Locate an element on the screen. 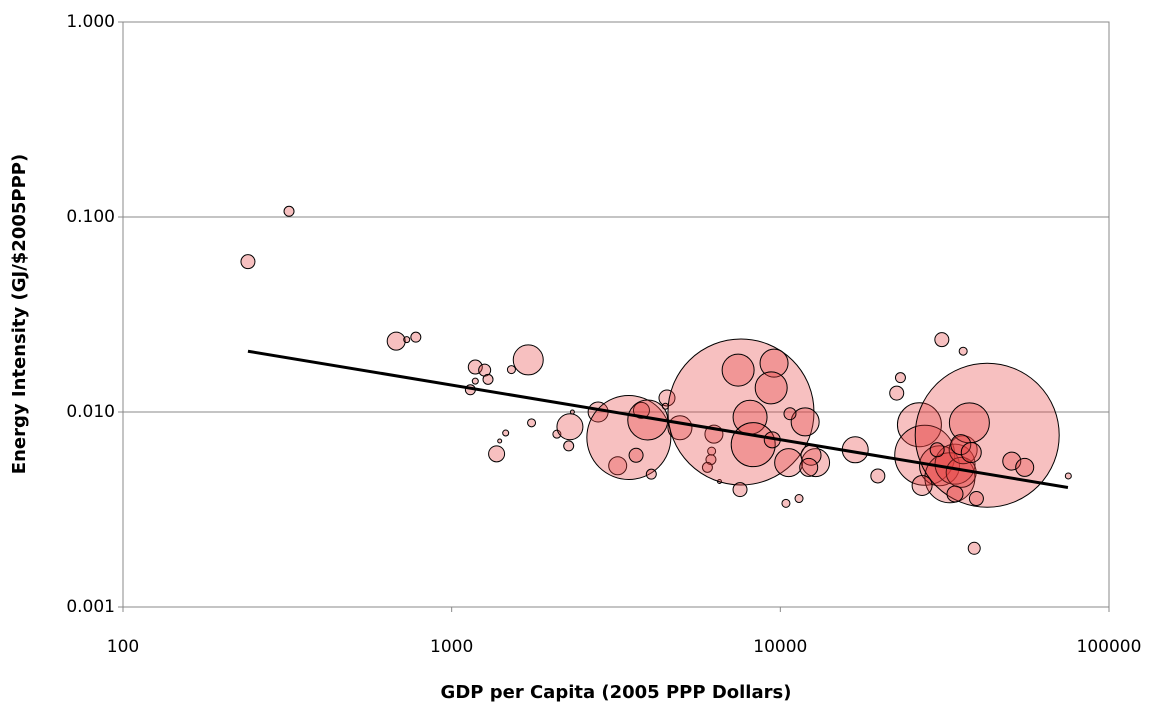 Image resolution: width=1163 pixels, height=713 pixels. x-tick-label: 100 is located at coordinates (123, 647).